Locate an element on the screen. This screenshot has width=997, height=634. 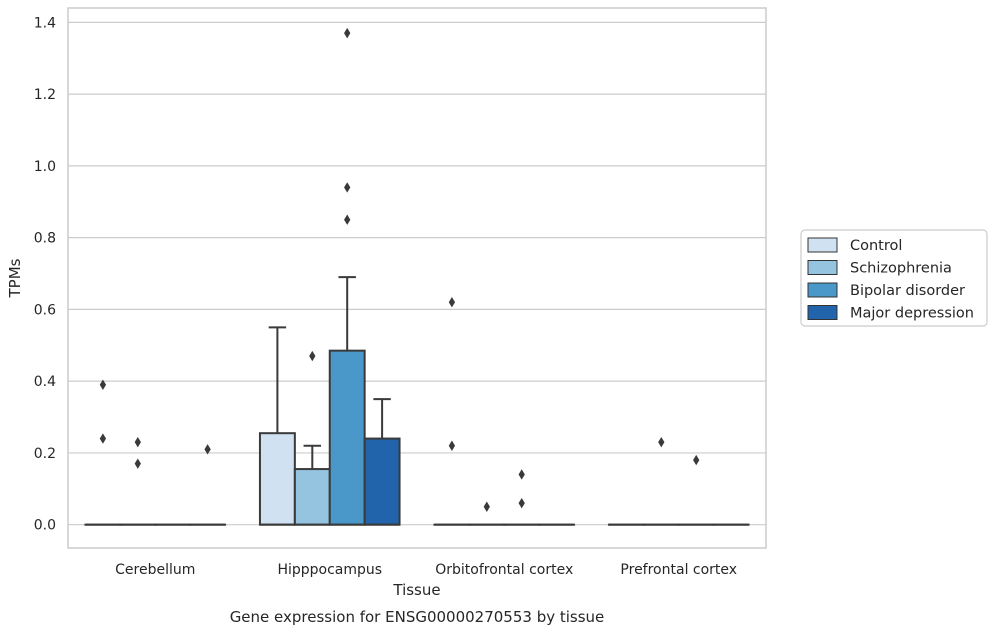
y-tick-label: 0.8 is located at coordinates (45, 239).